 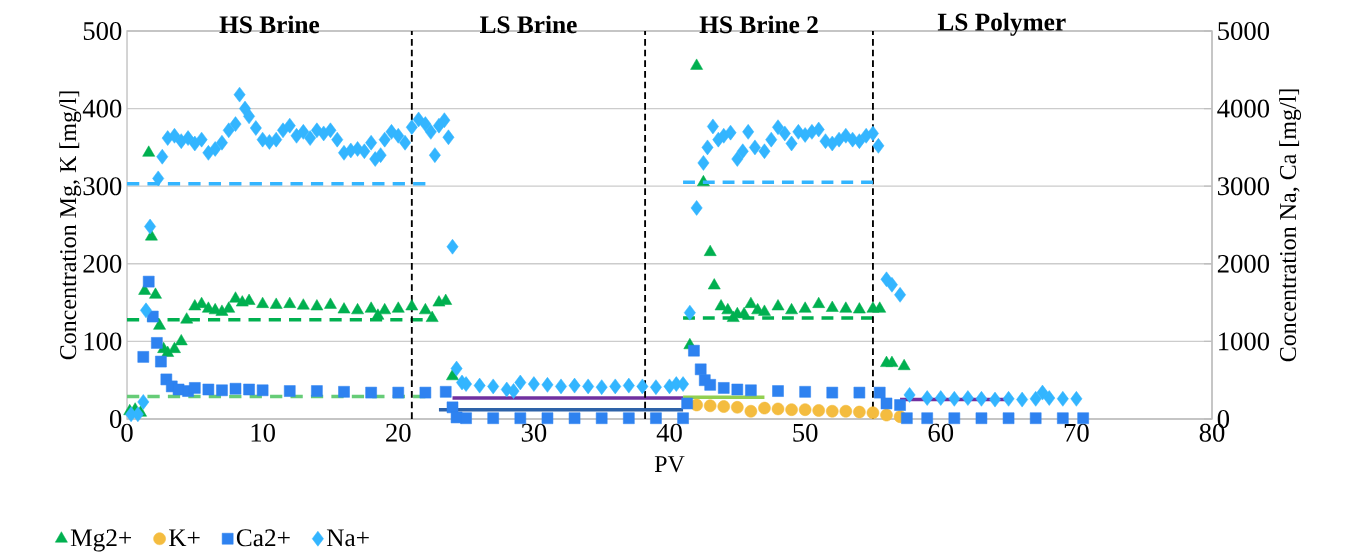 I want to click on annotation: HS Brine 2, so click(x=758, y=24).